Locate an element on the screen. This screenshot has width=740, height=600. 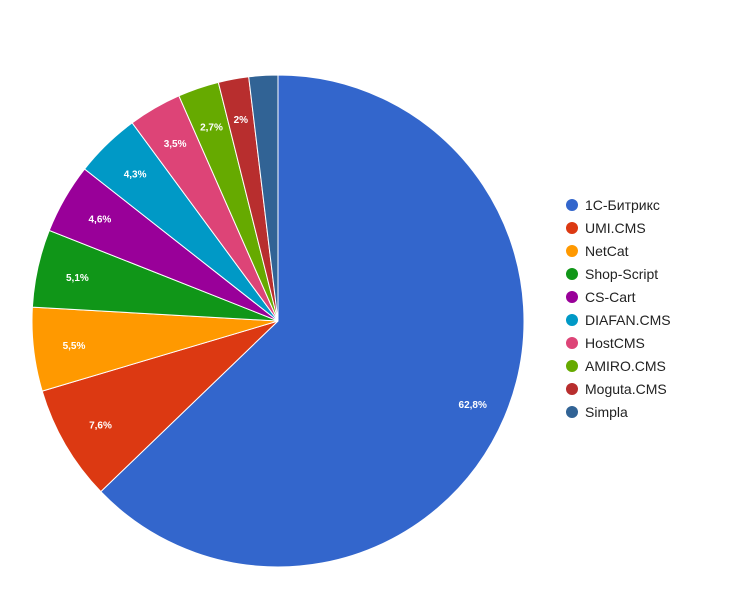
legend-item: DIAFAN.CMS is located at coordinates (618, 320).